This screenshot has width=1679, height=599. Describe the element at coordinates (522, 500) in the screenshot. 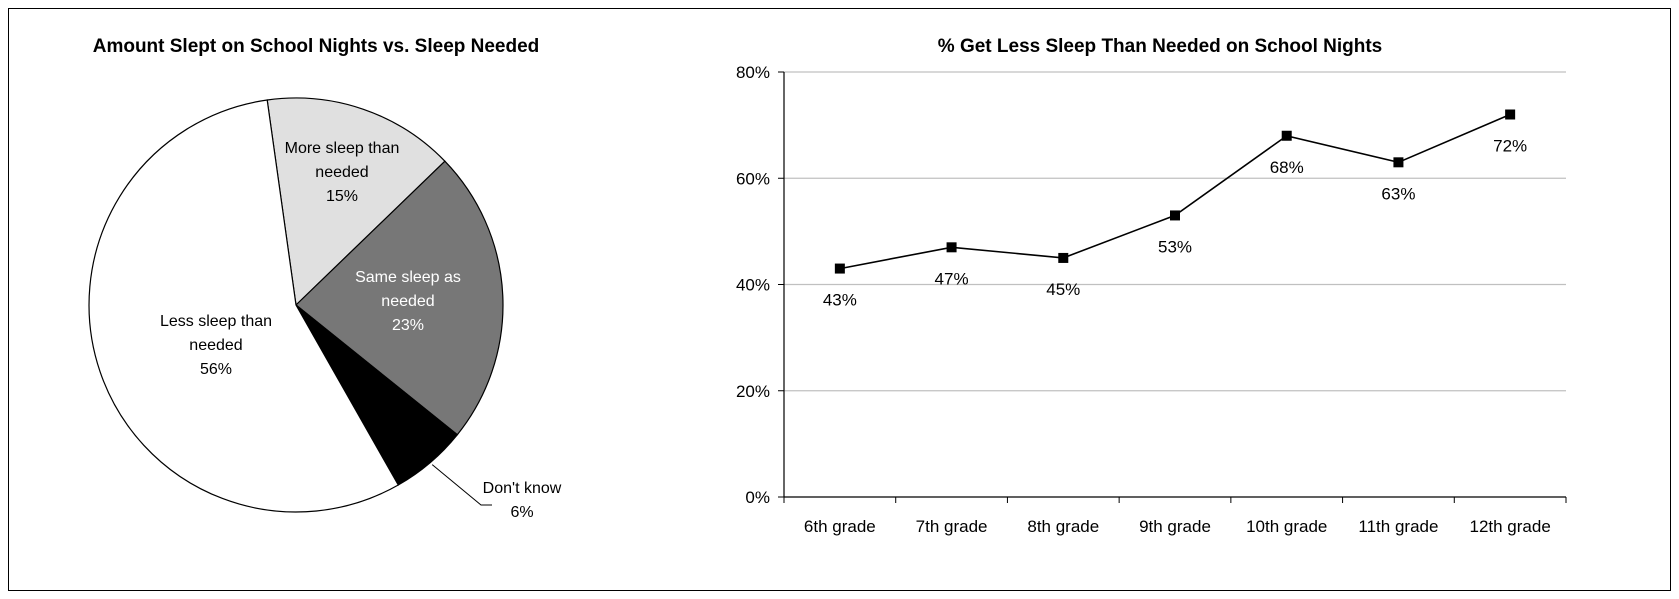

I see `pie-slice-label: Don't know 6%` at that location.